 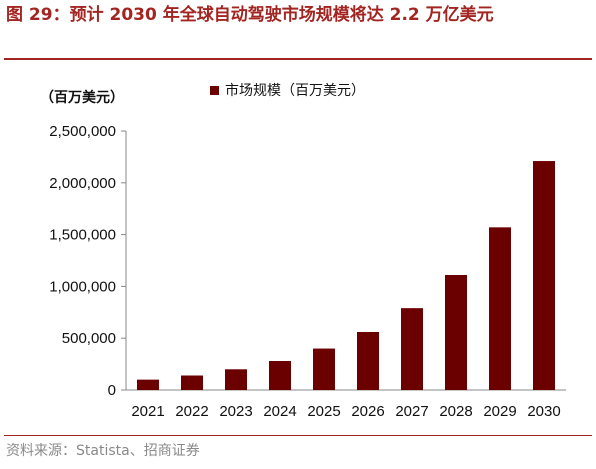 I want to click on x-tick-label: 2024, so click(x=279, y=411).